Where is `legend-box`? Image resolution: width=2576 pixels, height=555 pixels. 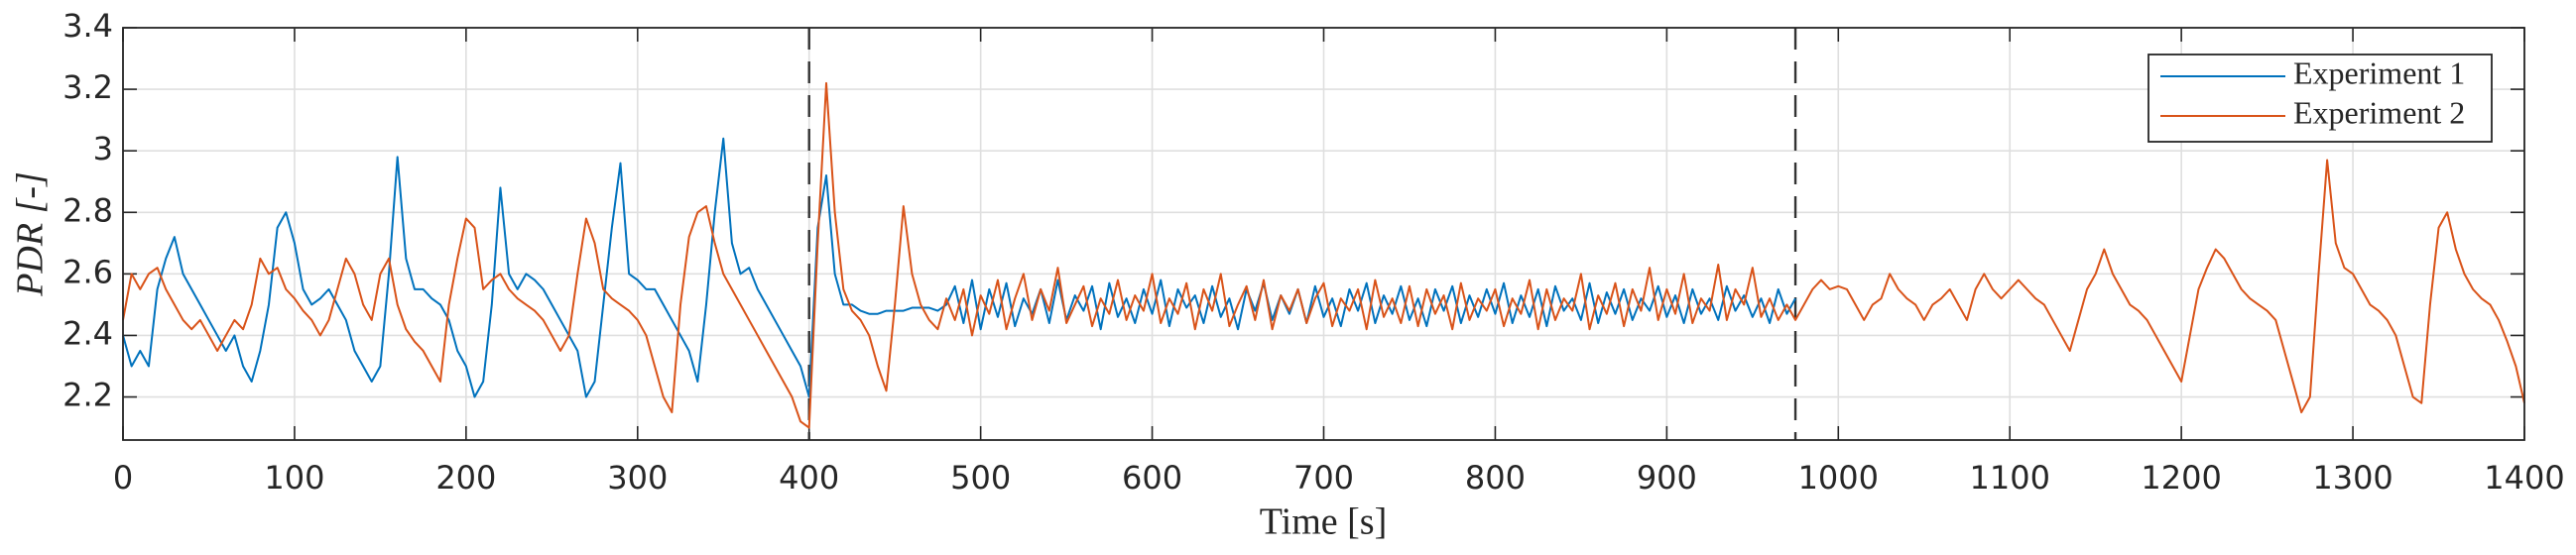 legend-box is located at coordinates (2320, 98).